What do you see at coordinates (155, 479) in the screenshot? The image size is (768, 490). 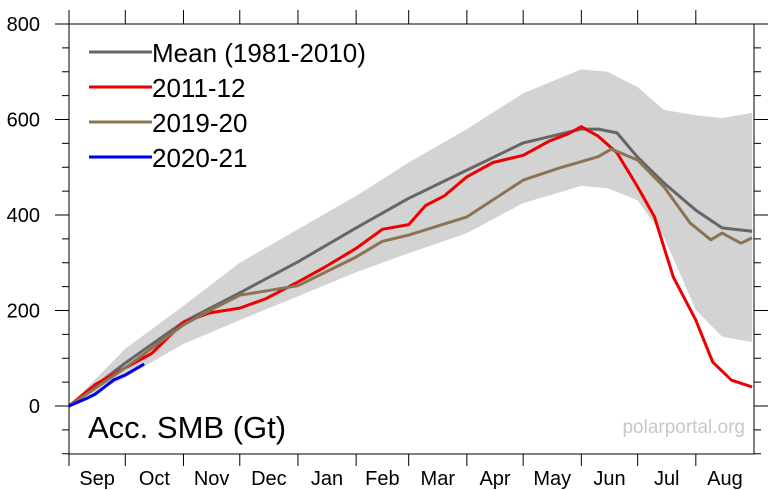 I see `x-tick-label: Oct` at bounding box center [155, 479].